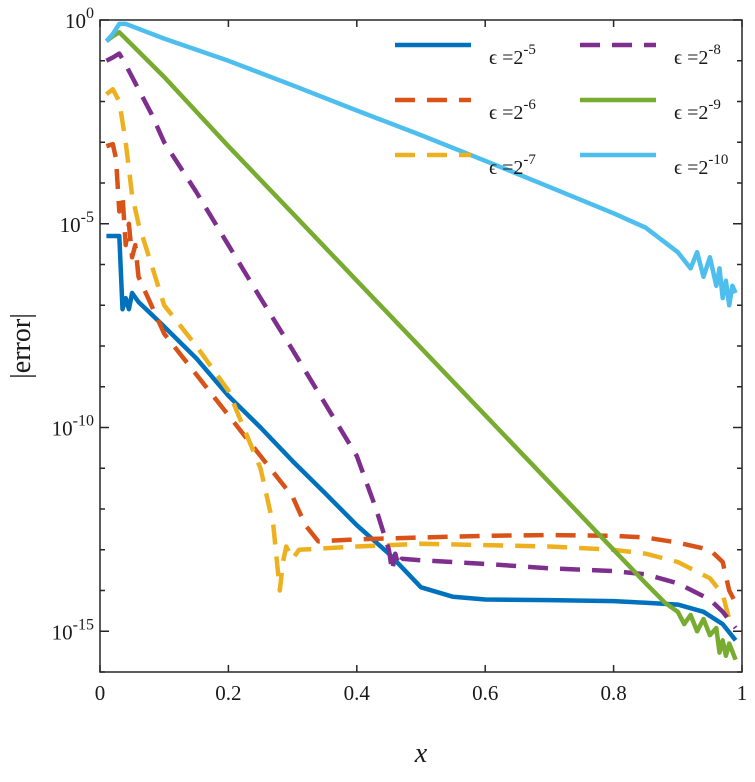  I want to click on legend-label-4: ϵ =2-8, so click(697, 55).